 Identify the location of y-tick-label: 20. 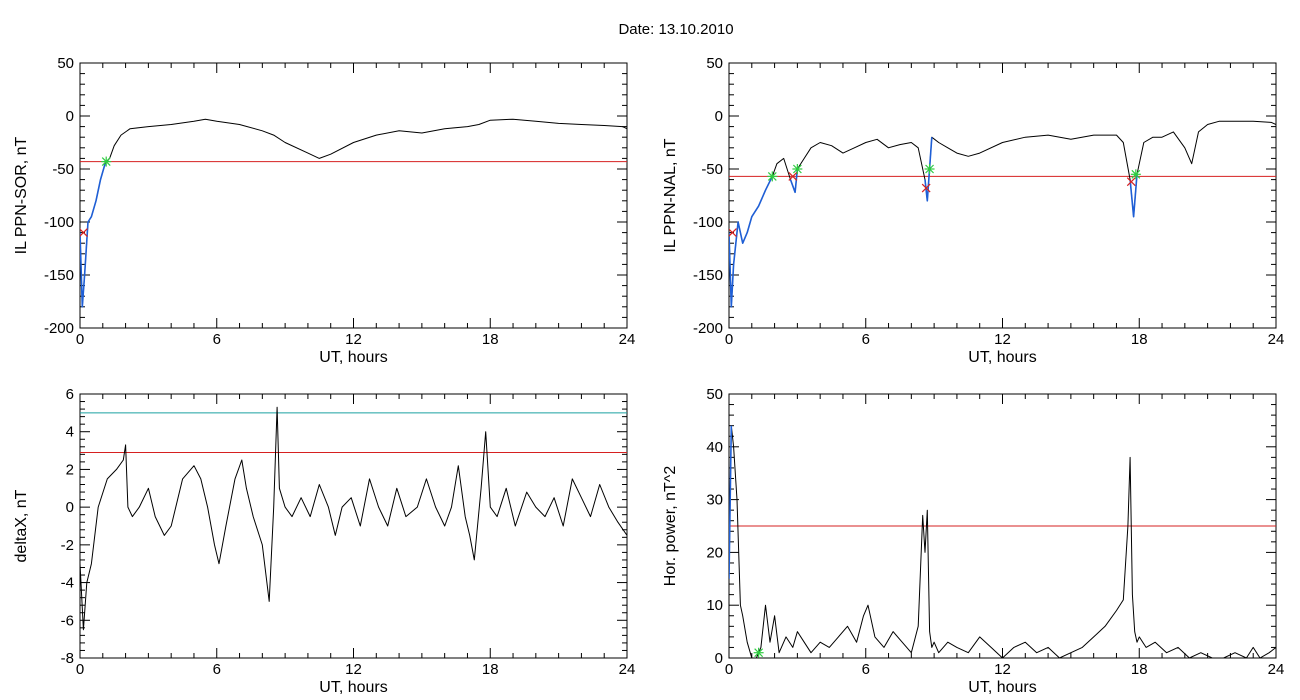
(714, 552).